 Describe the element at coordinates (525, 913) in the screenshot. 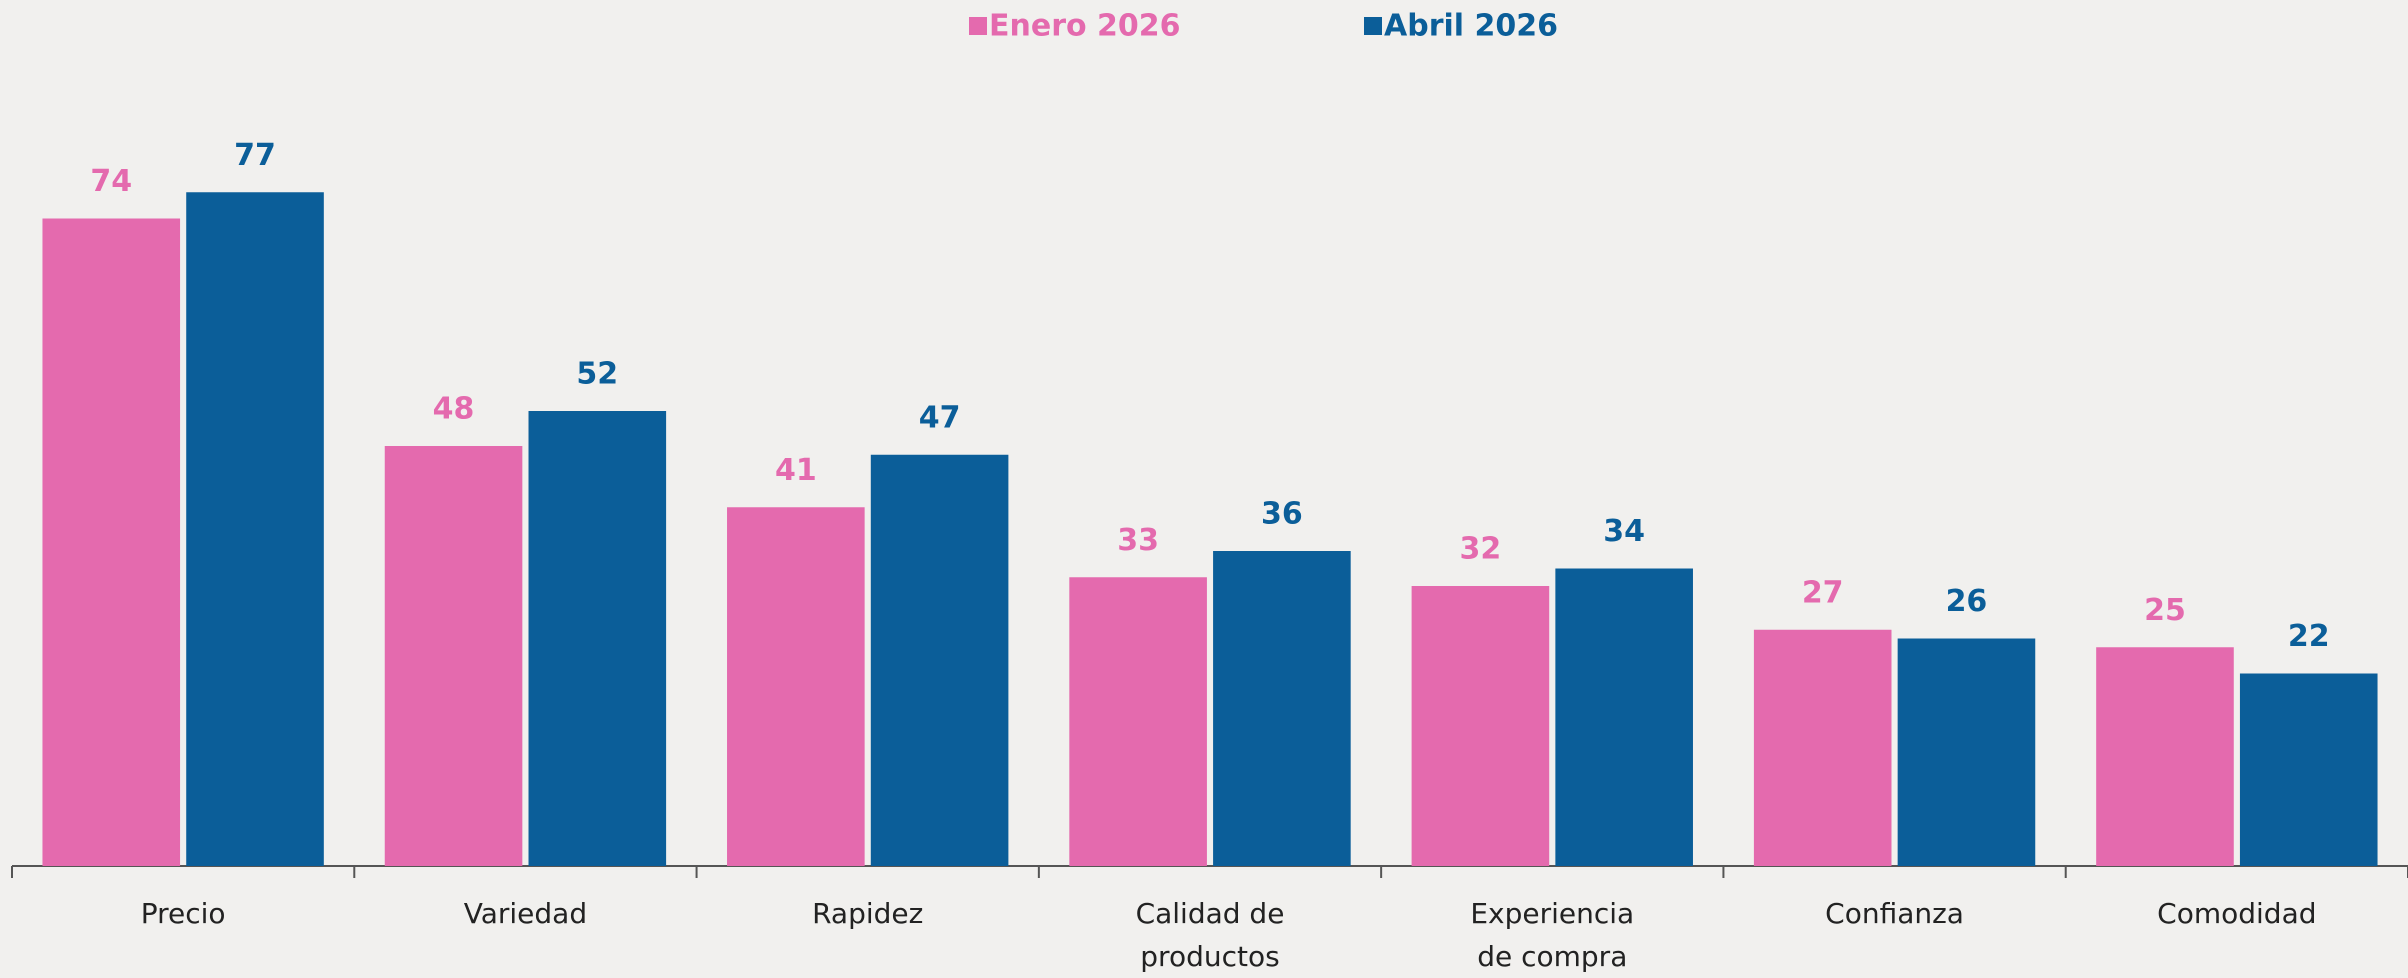

I see `x-tick-label: Variedad` at that location.